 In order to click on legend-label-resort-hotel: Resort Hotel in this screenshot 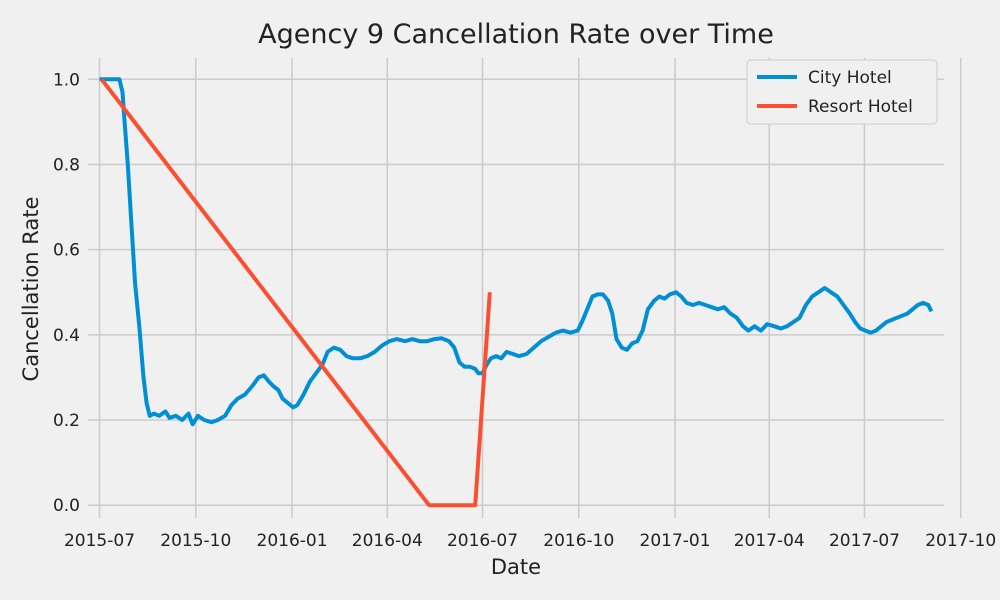, I will do `click(860, 107)`.